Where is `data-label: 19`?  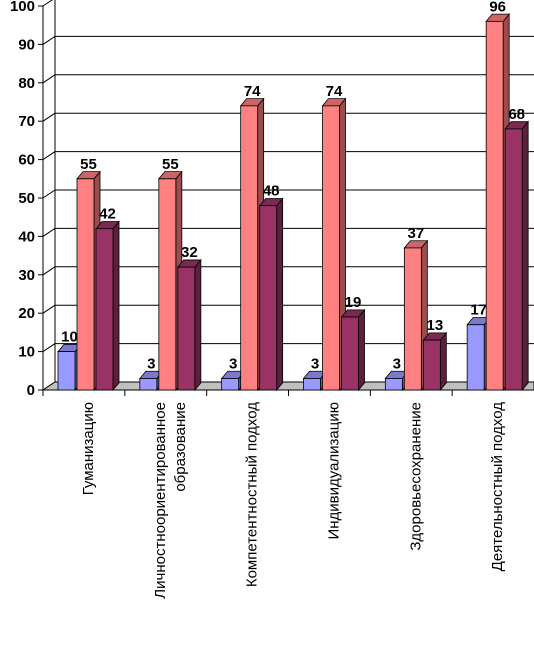
data-label: 19 is located at coordinates (353, 302).